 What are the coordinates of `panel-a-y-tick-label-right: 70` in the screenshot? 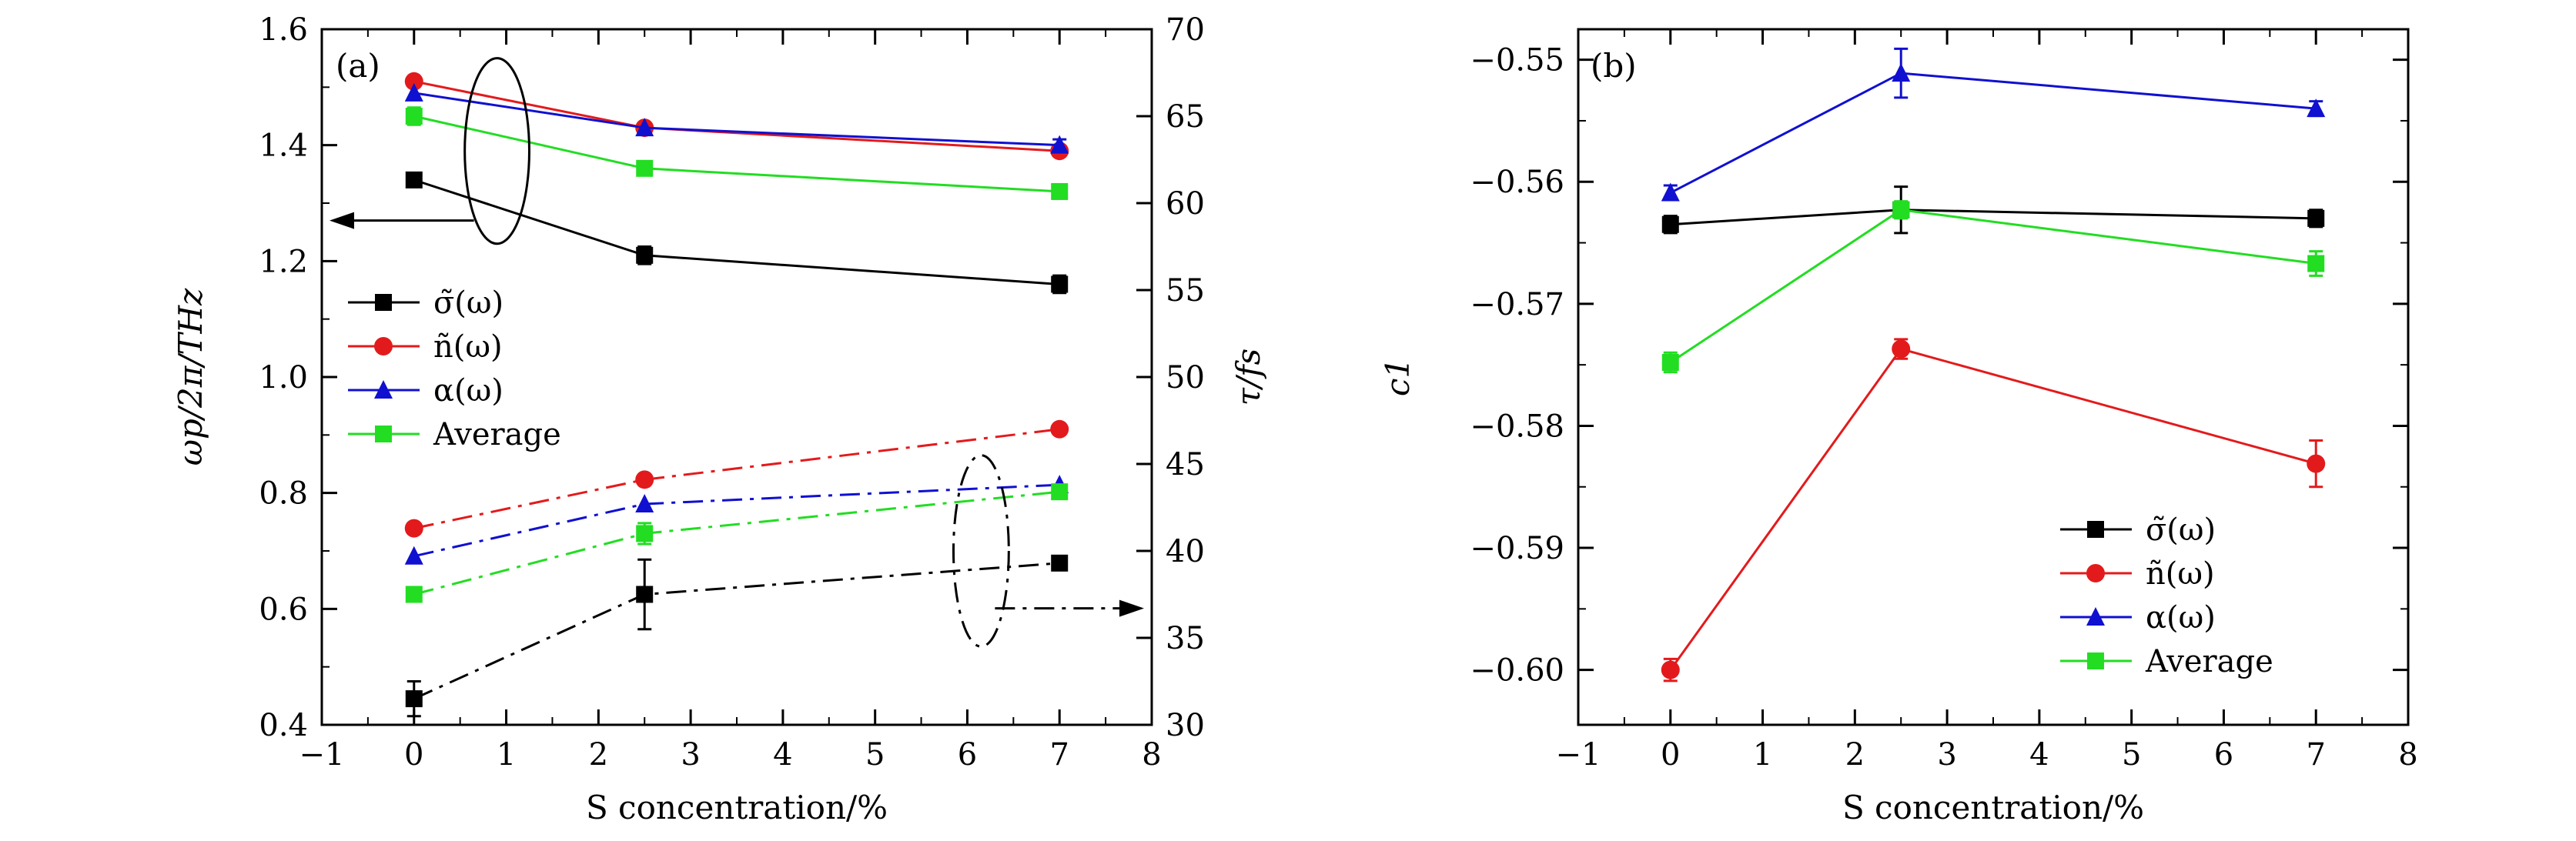 It's located at (1186, 30).